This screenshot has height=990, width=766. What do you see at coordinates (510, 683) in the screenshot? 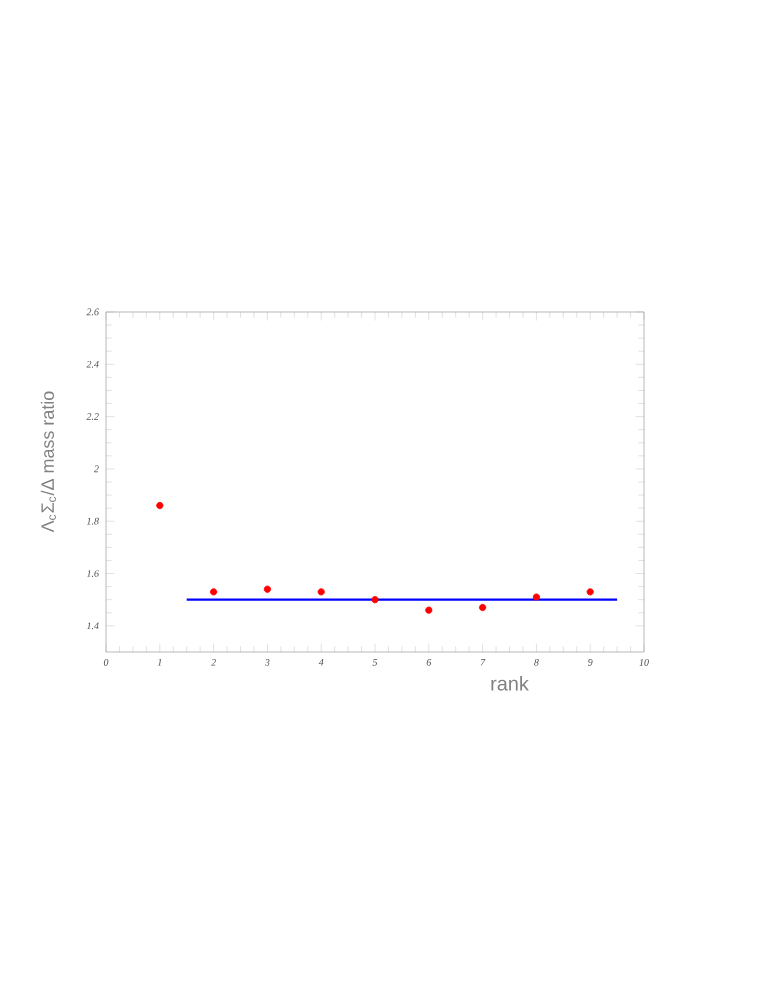
I see `x-axis-title: rank` at bounding box center [510, 683].